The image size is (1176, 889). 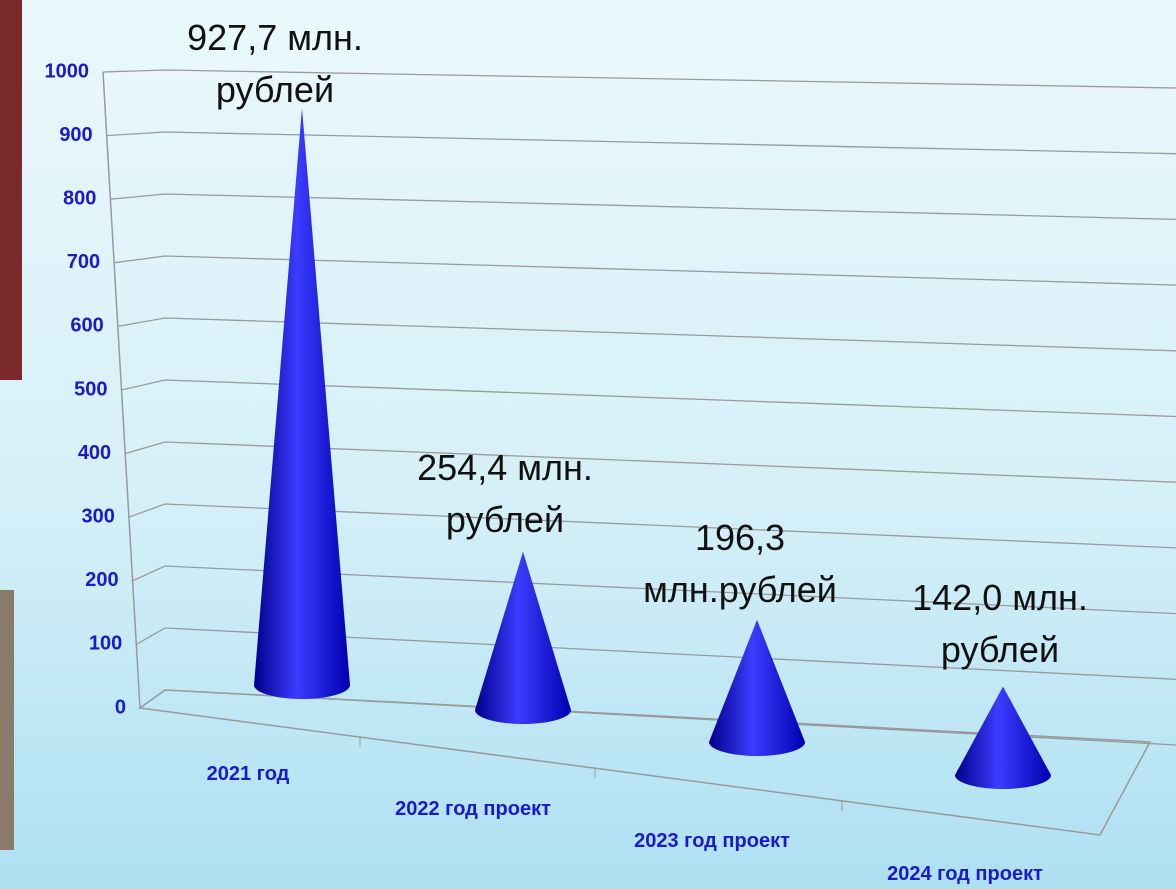 I want to click on value-label: 142,0 млн. рублей, so click(x=1000, y=623).